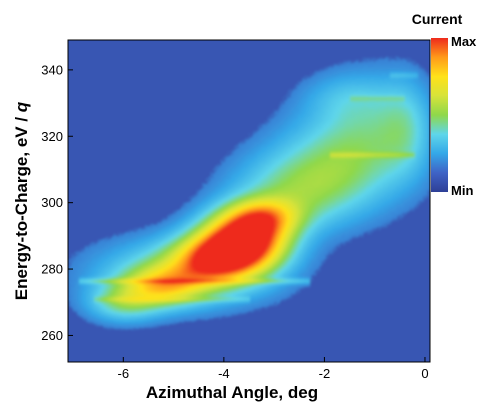 This screenshot has height=403, width=477. I want to click on x-axis-ticks: -6 -4 -2 0, so click(273, 369).